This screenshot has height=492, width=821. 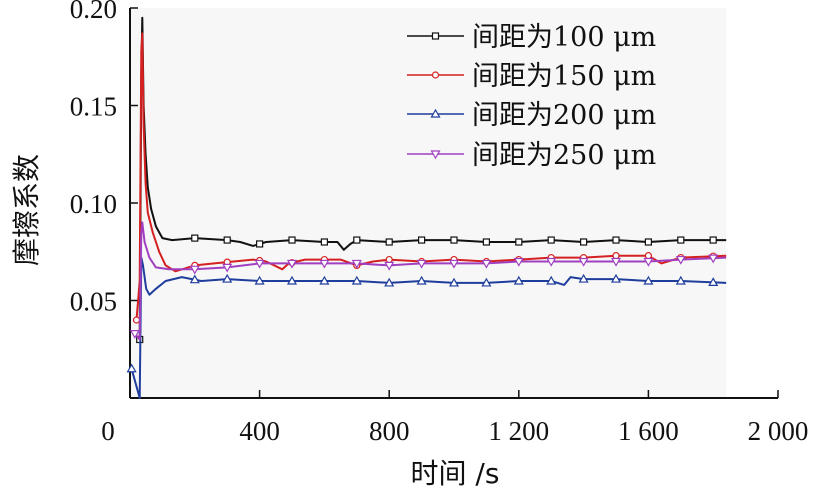 What do you see at coordinates (259, 431) in the screenshot?
I see `x-tick-label: 400` at bounding box center [259, 431].